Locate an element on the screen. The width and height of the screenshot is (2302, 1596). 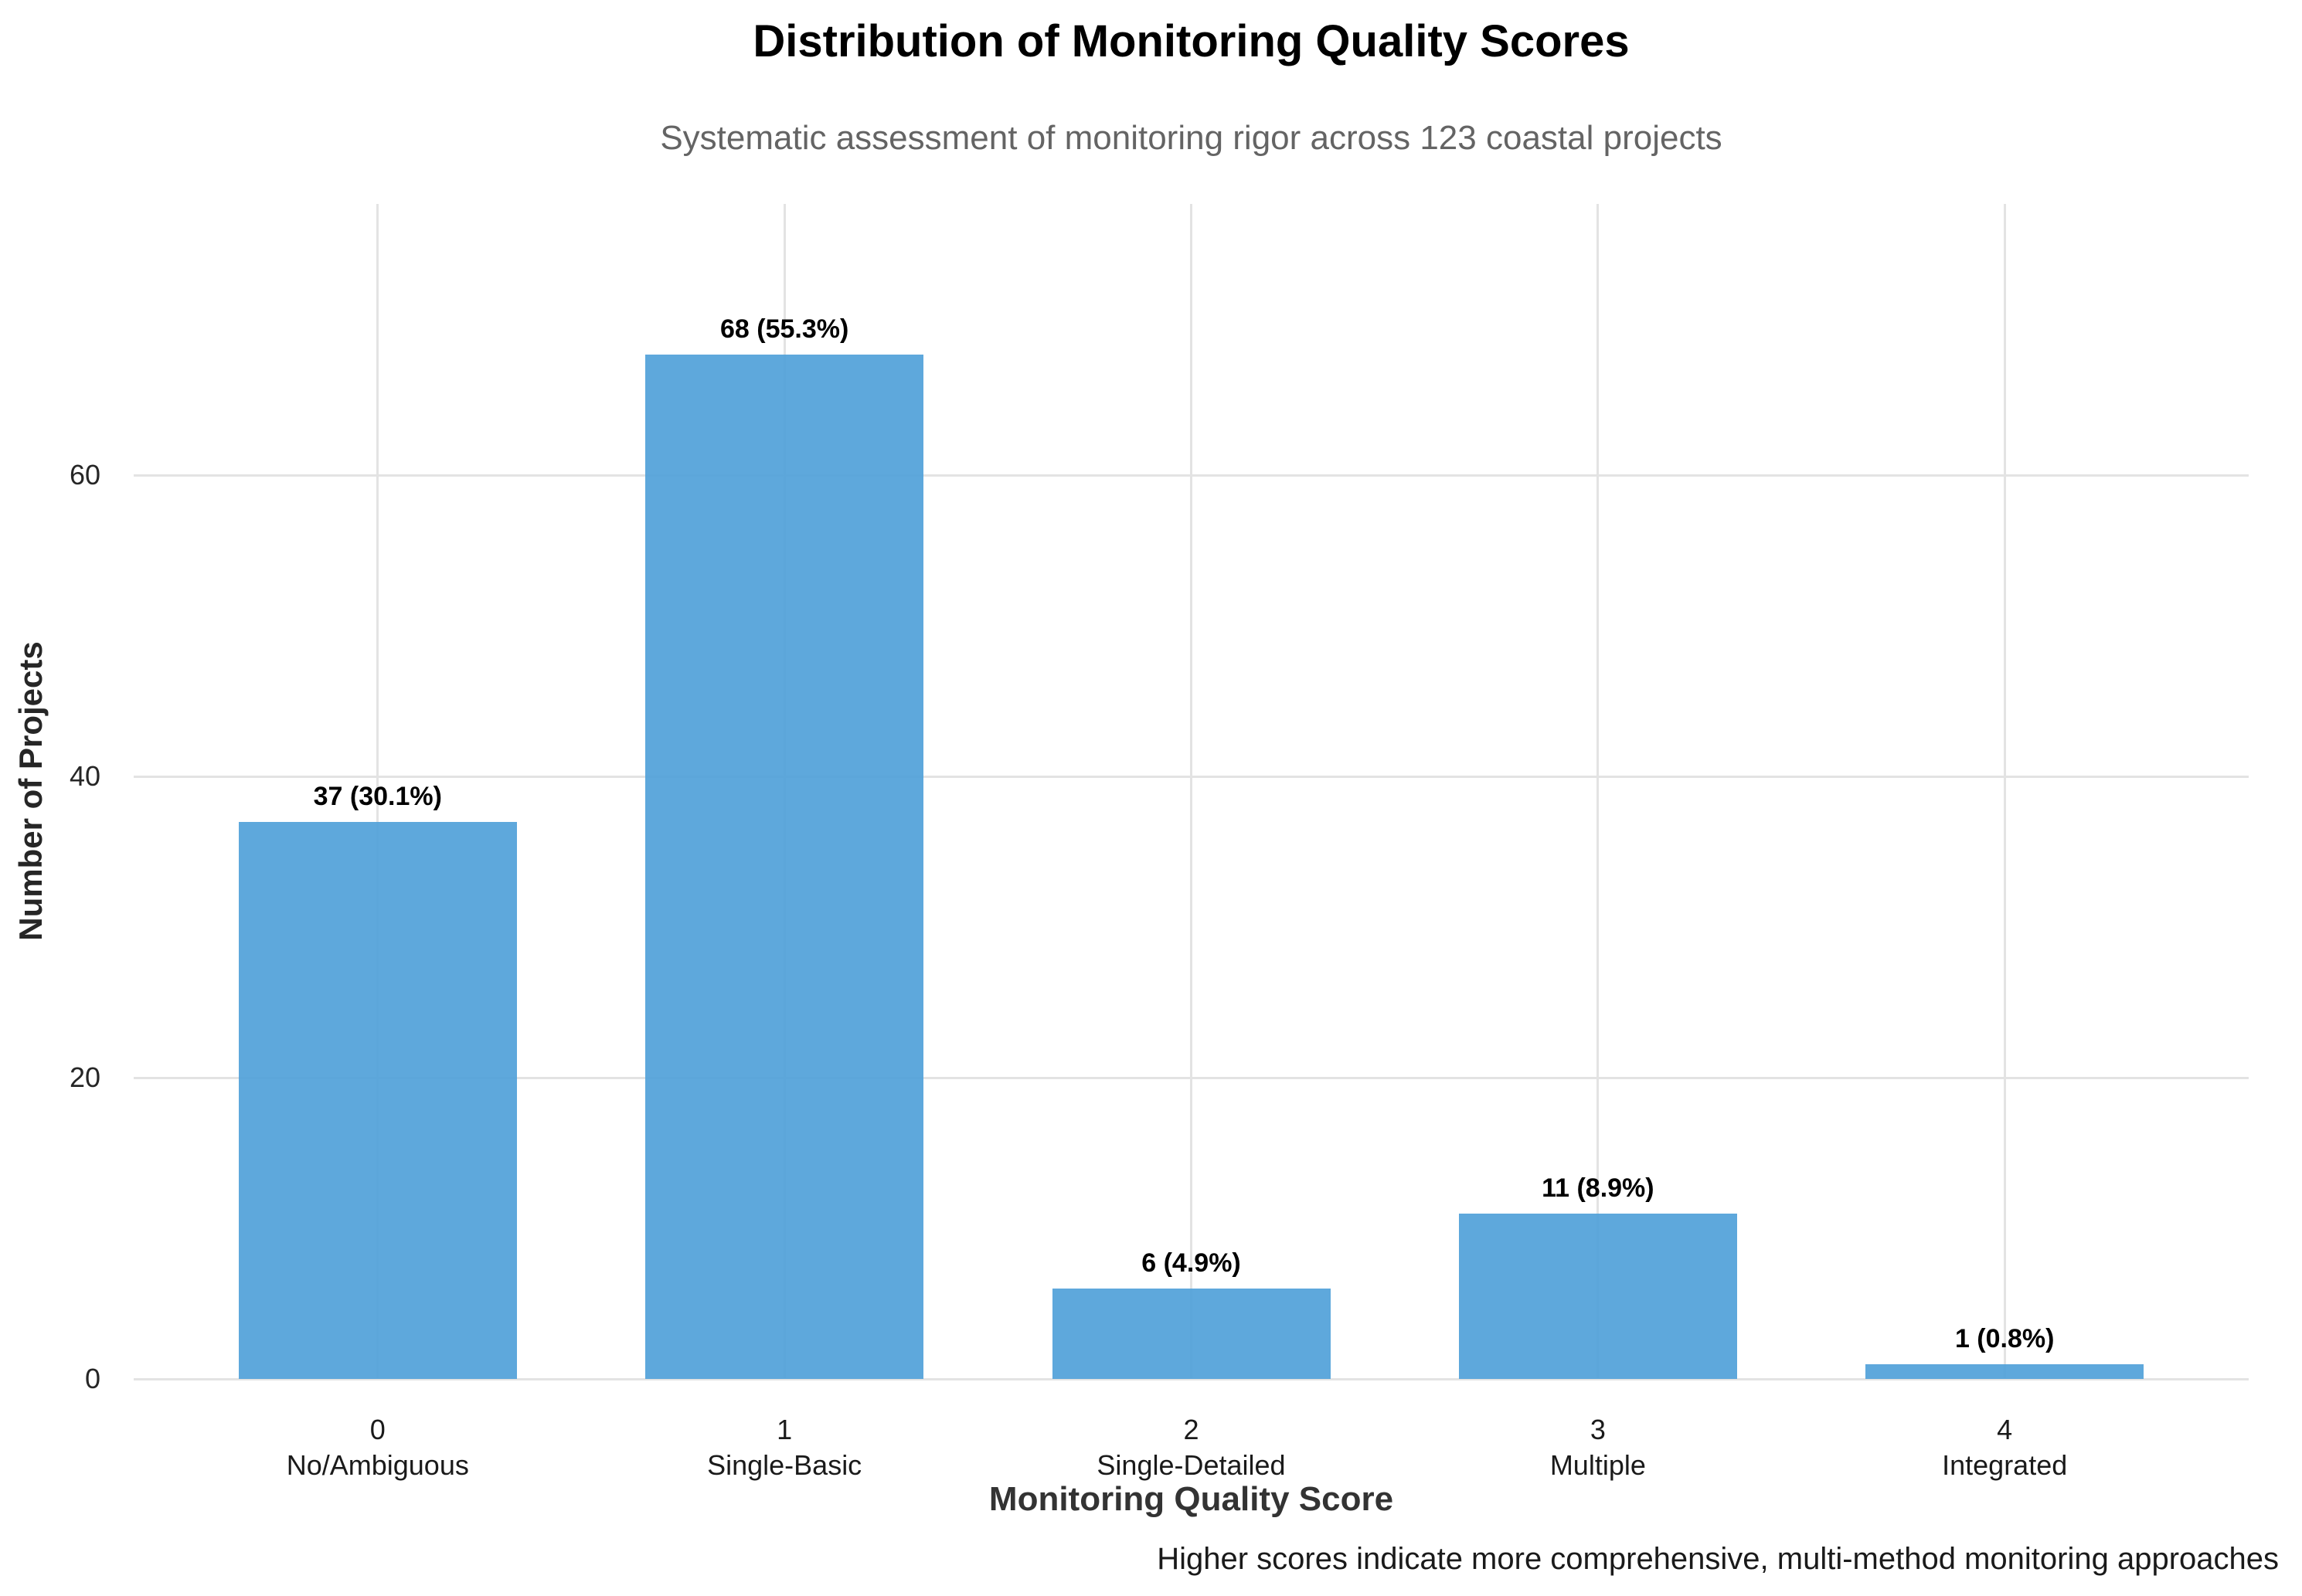
h-gridline is located at coordinates (1191, 1378).